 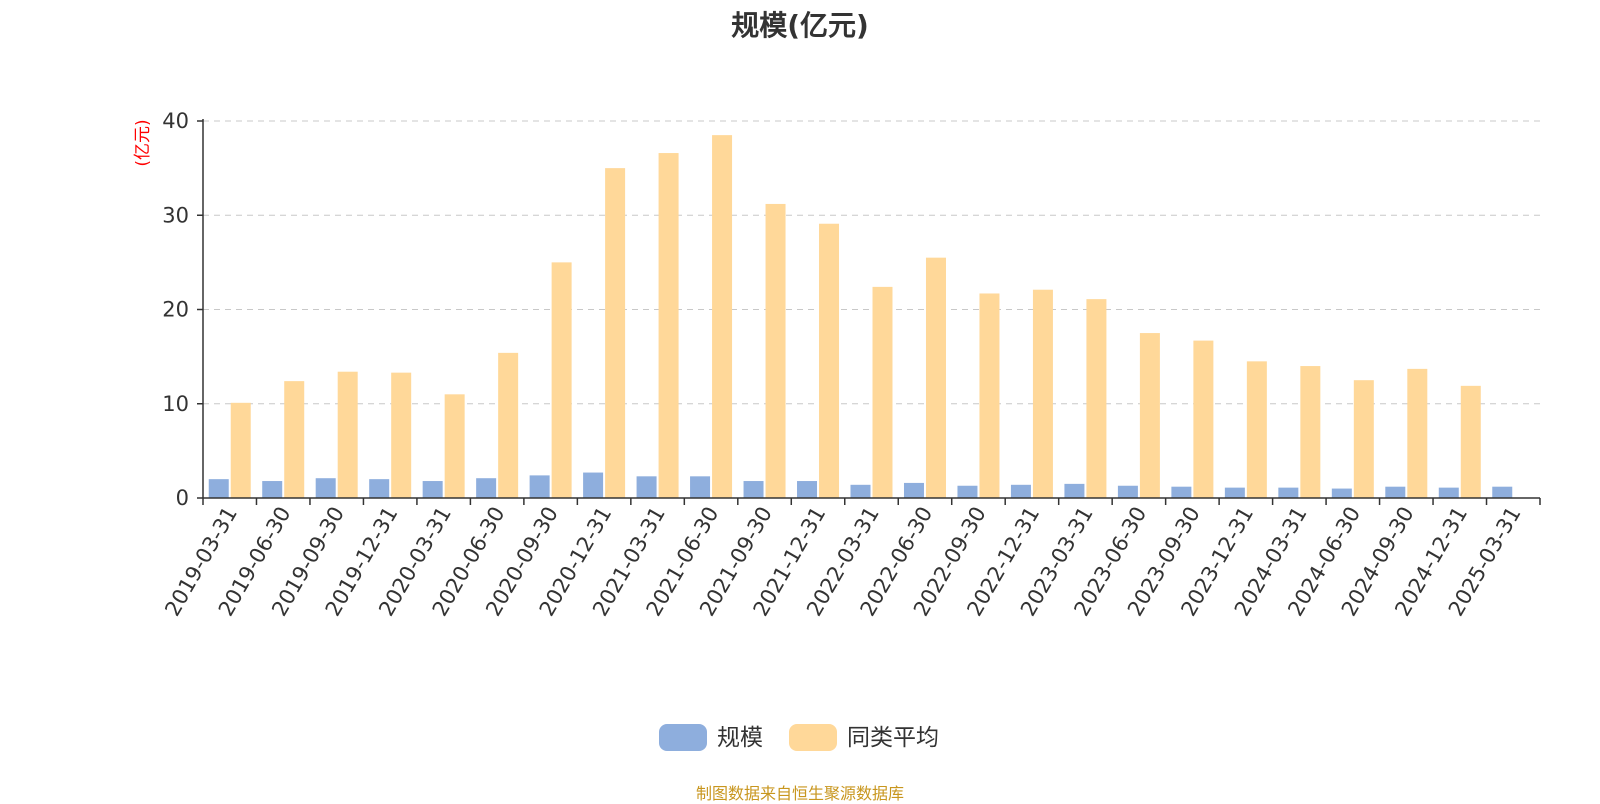 I want to click on y-tick-label: 40, so click(x=175, y=121).